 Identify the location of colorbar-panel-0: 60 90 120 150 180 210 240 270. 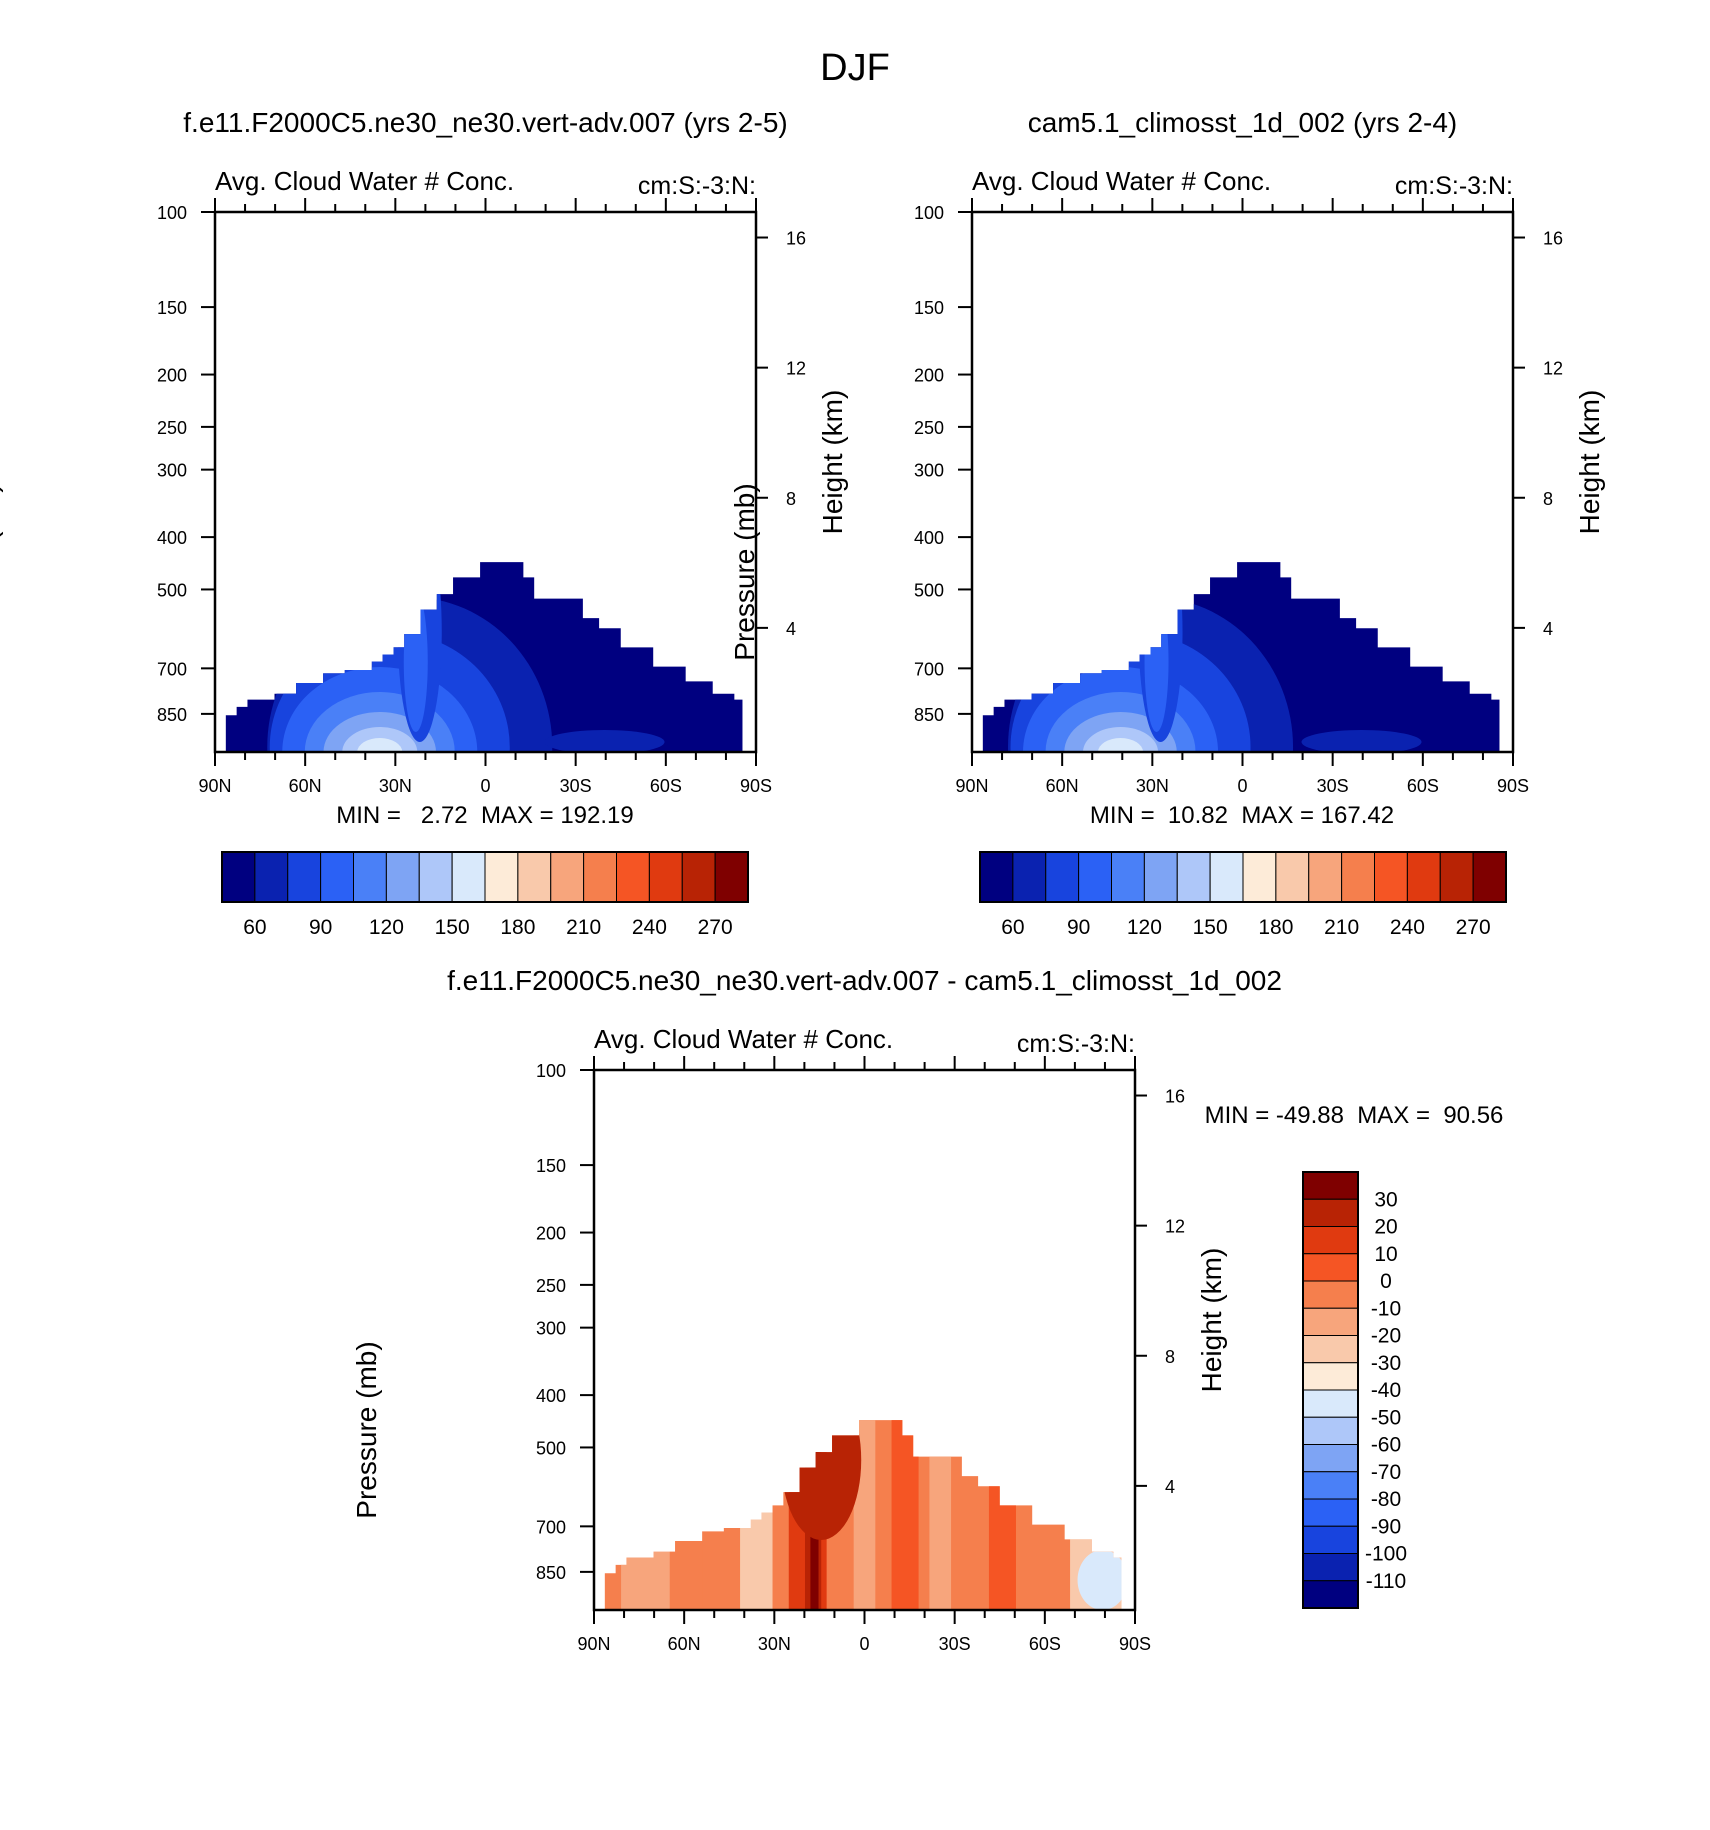
(485, 895).